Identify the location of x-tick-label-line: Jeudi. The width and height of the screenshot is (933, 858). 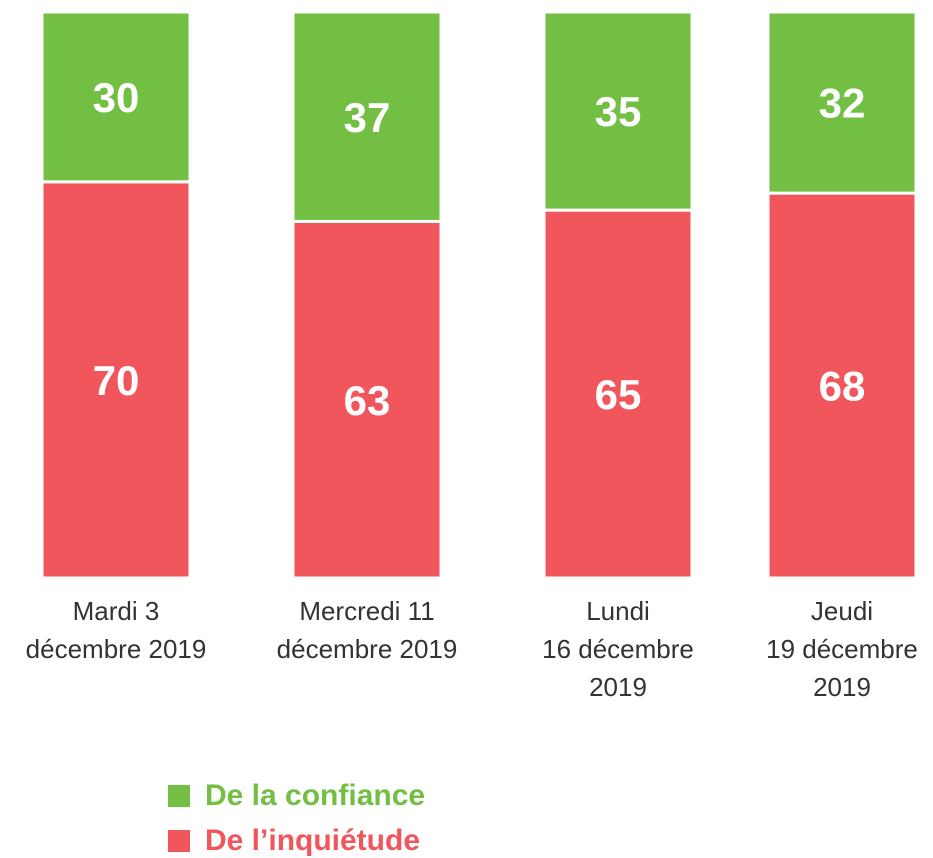
(842, 611).